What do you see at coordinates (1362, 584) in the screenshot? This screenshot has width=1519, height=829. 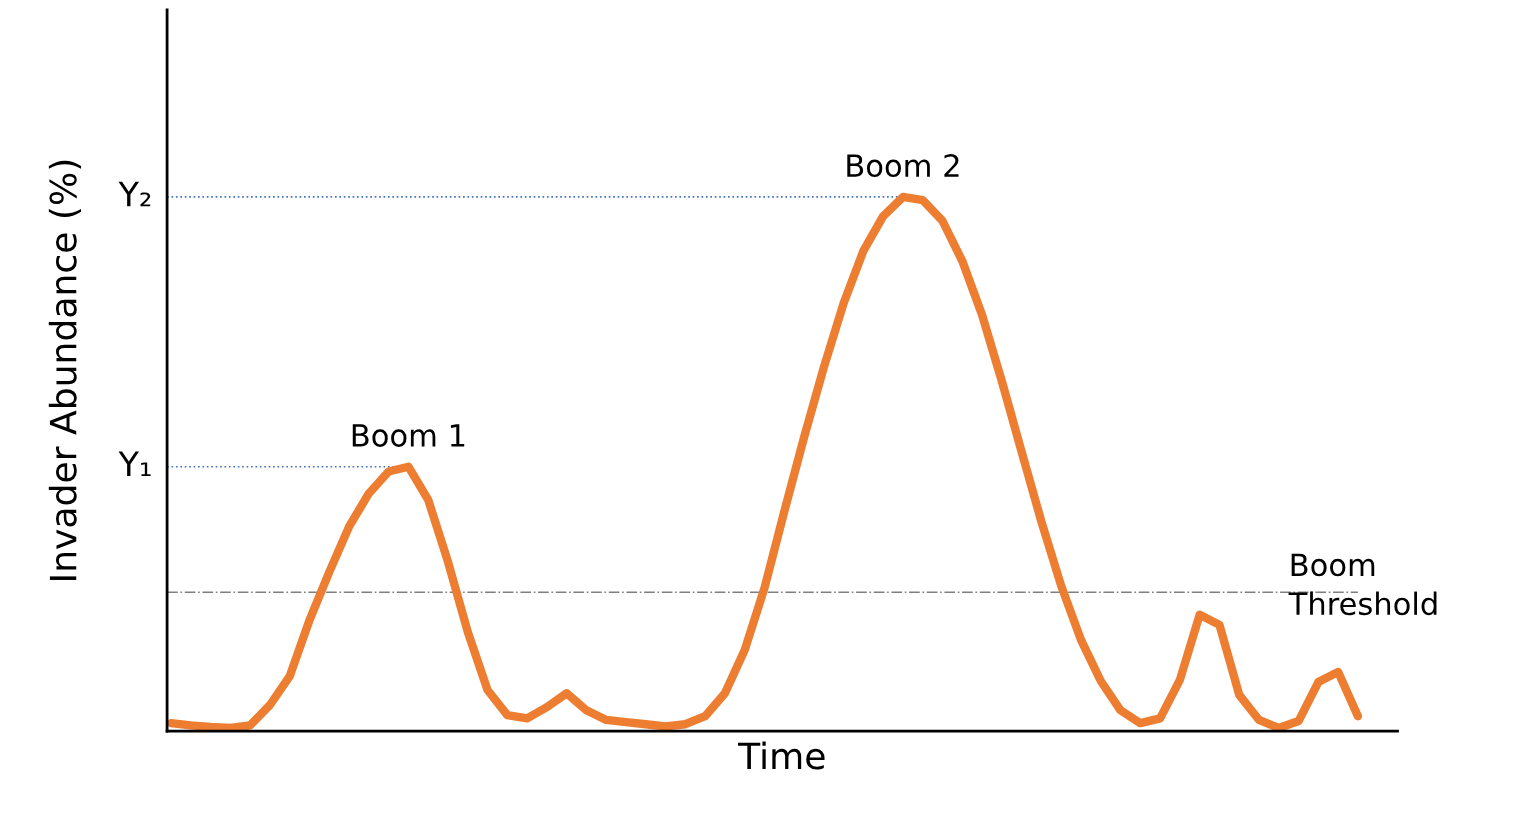 I see `ref-line-label: Boom Threshold` at bounding box center [1362, 584].